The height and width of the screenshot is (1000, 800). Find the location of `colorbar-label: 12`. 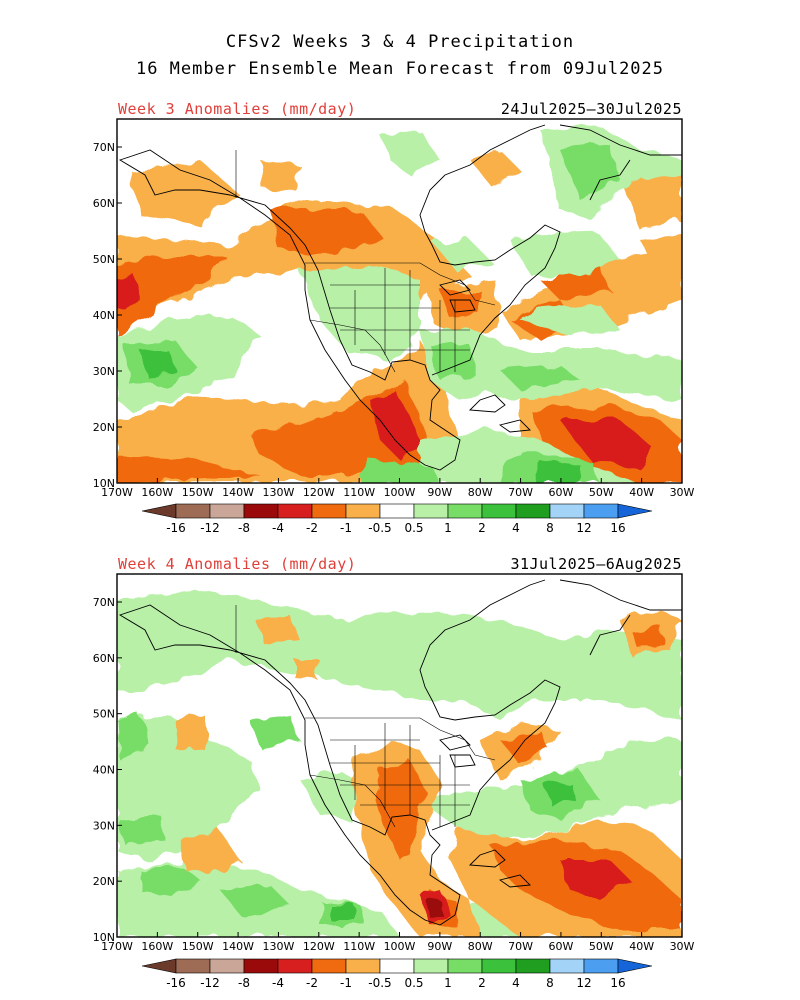

colorbar-label: 12 is located at coordinates (583, 983).